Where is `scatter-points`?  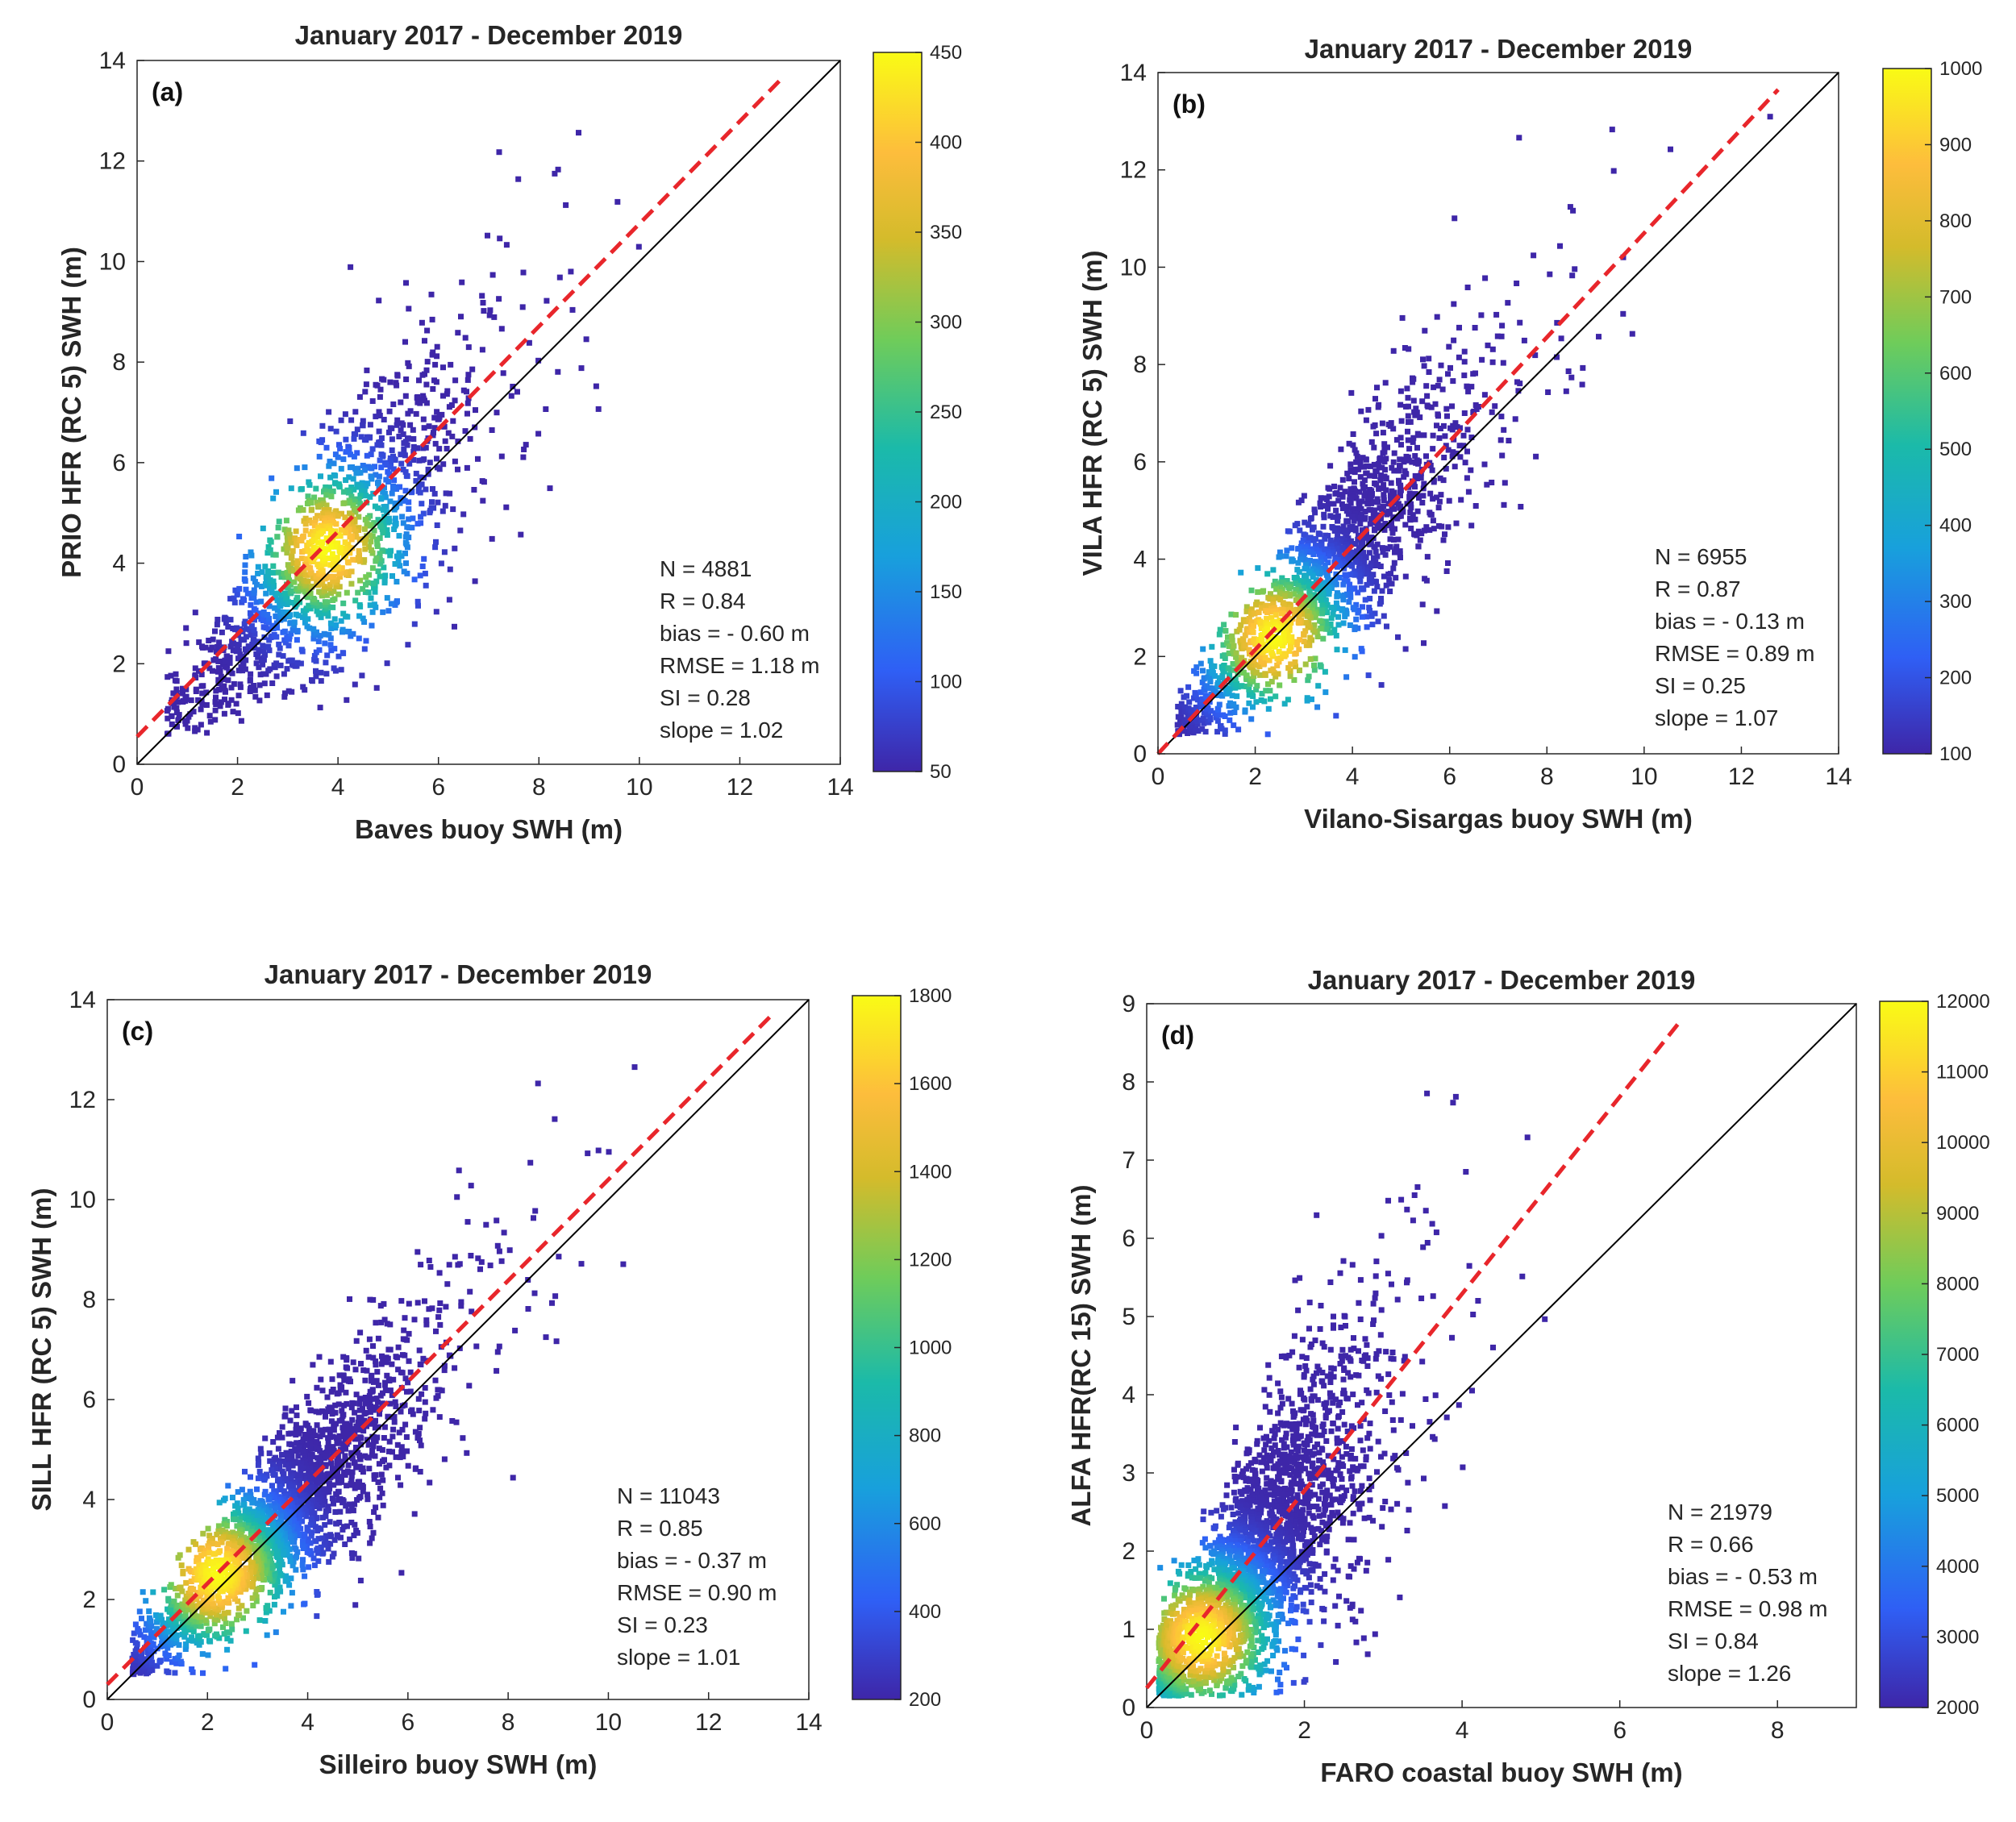 scatter-points is located at coordinates (1473, 426).